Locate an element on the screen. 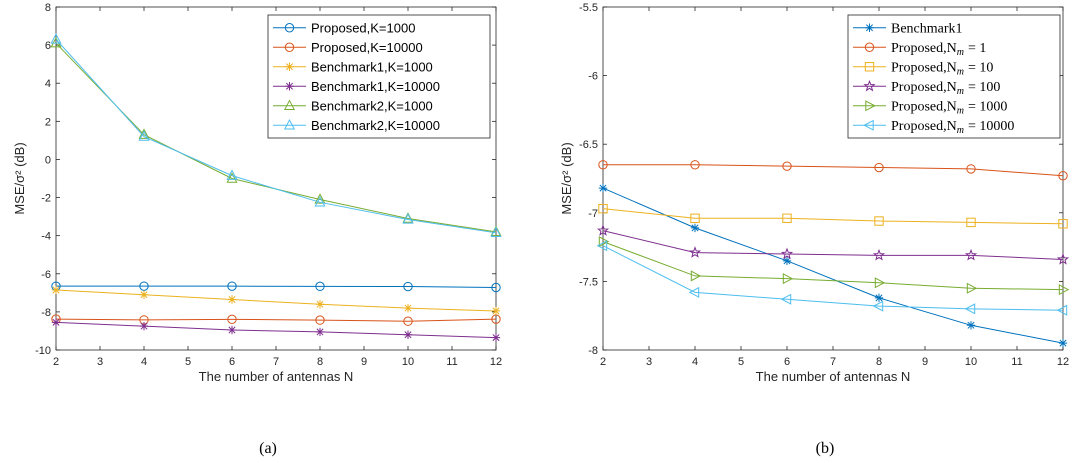  legend-entry-5: Proposed,Nm = 1000 is located at coordinates (930, 107).